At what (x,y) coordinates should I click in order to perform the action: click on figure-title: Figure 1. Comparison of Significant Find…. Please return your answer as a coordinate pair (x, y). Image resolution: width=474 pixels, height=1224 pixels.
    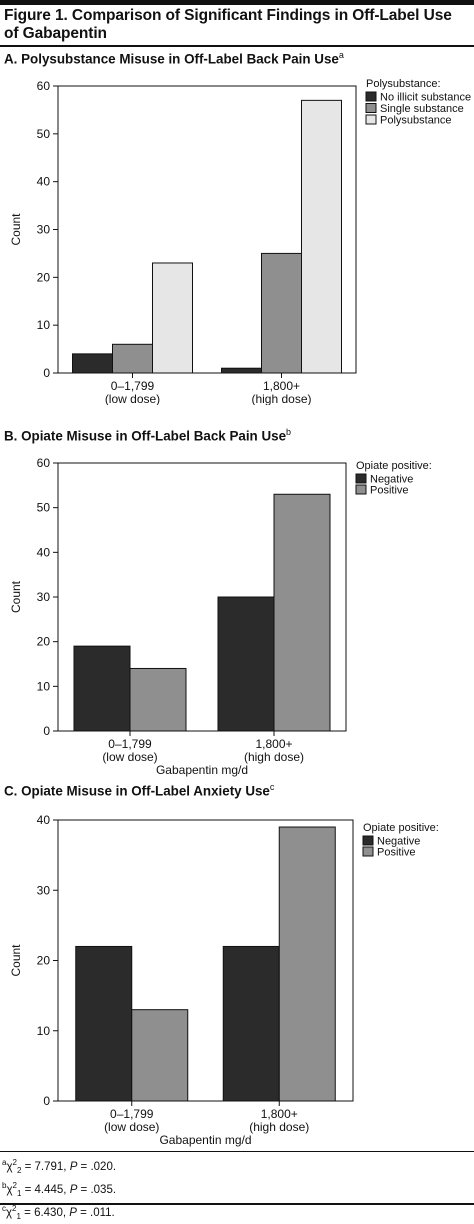
    Looking at the image, I should click on (228, 24).